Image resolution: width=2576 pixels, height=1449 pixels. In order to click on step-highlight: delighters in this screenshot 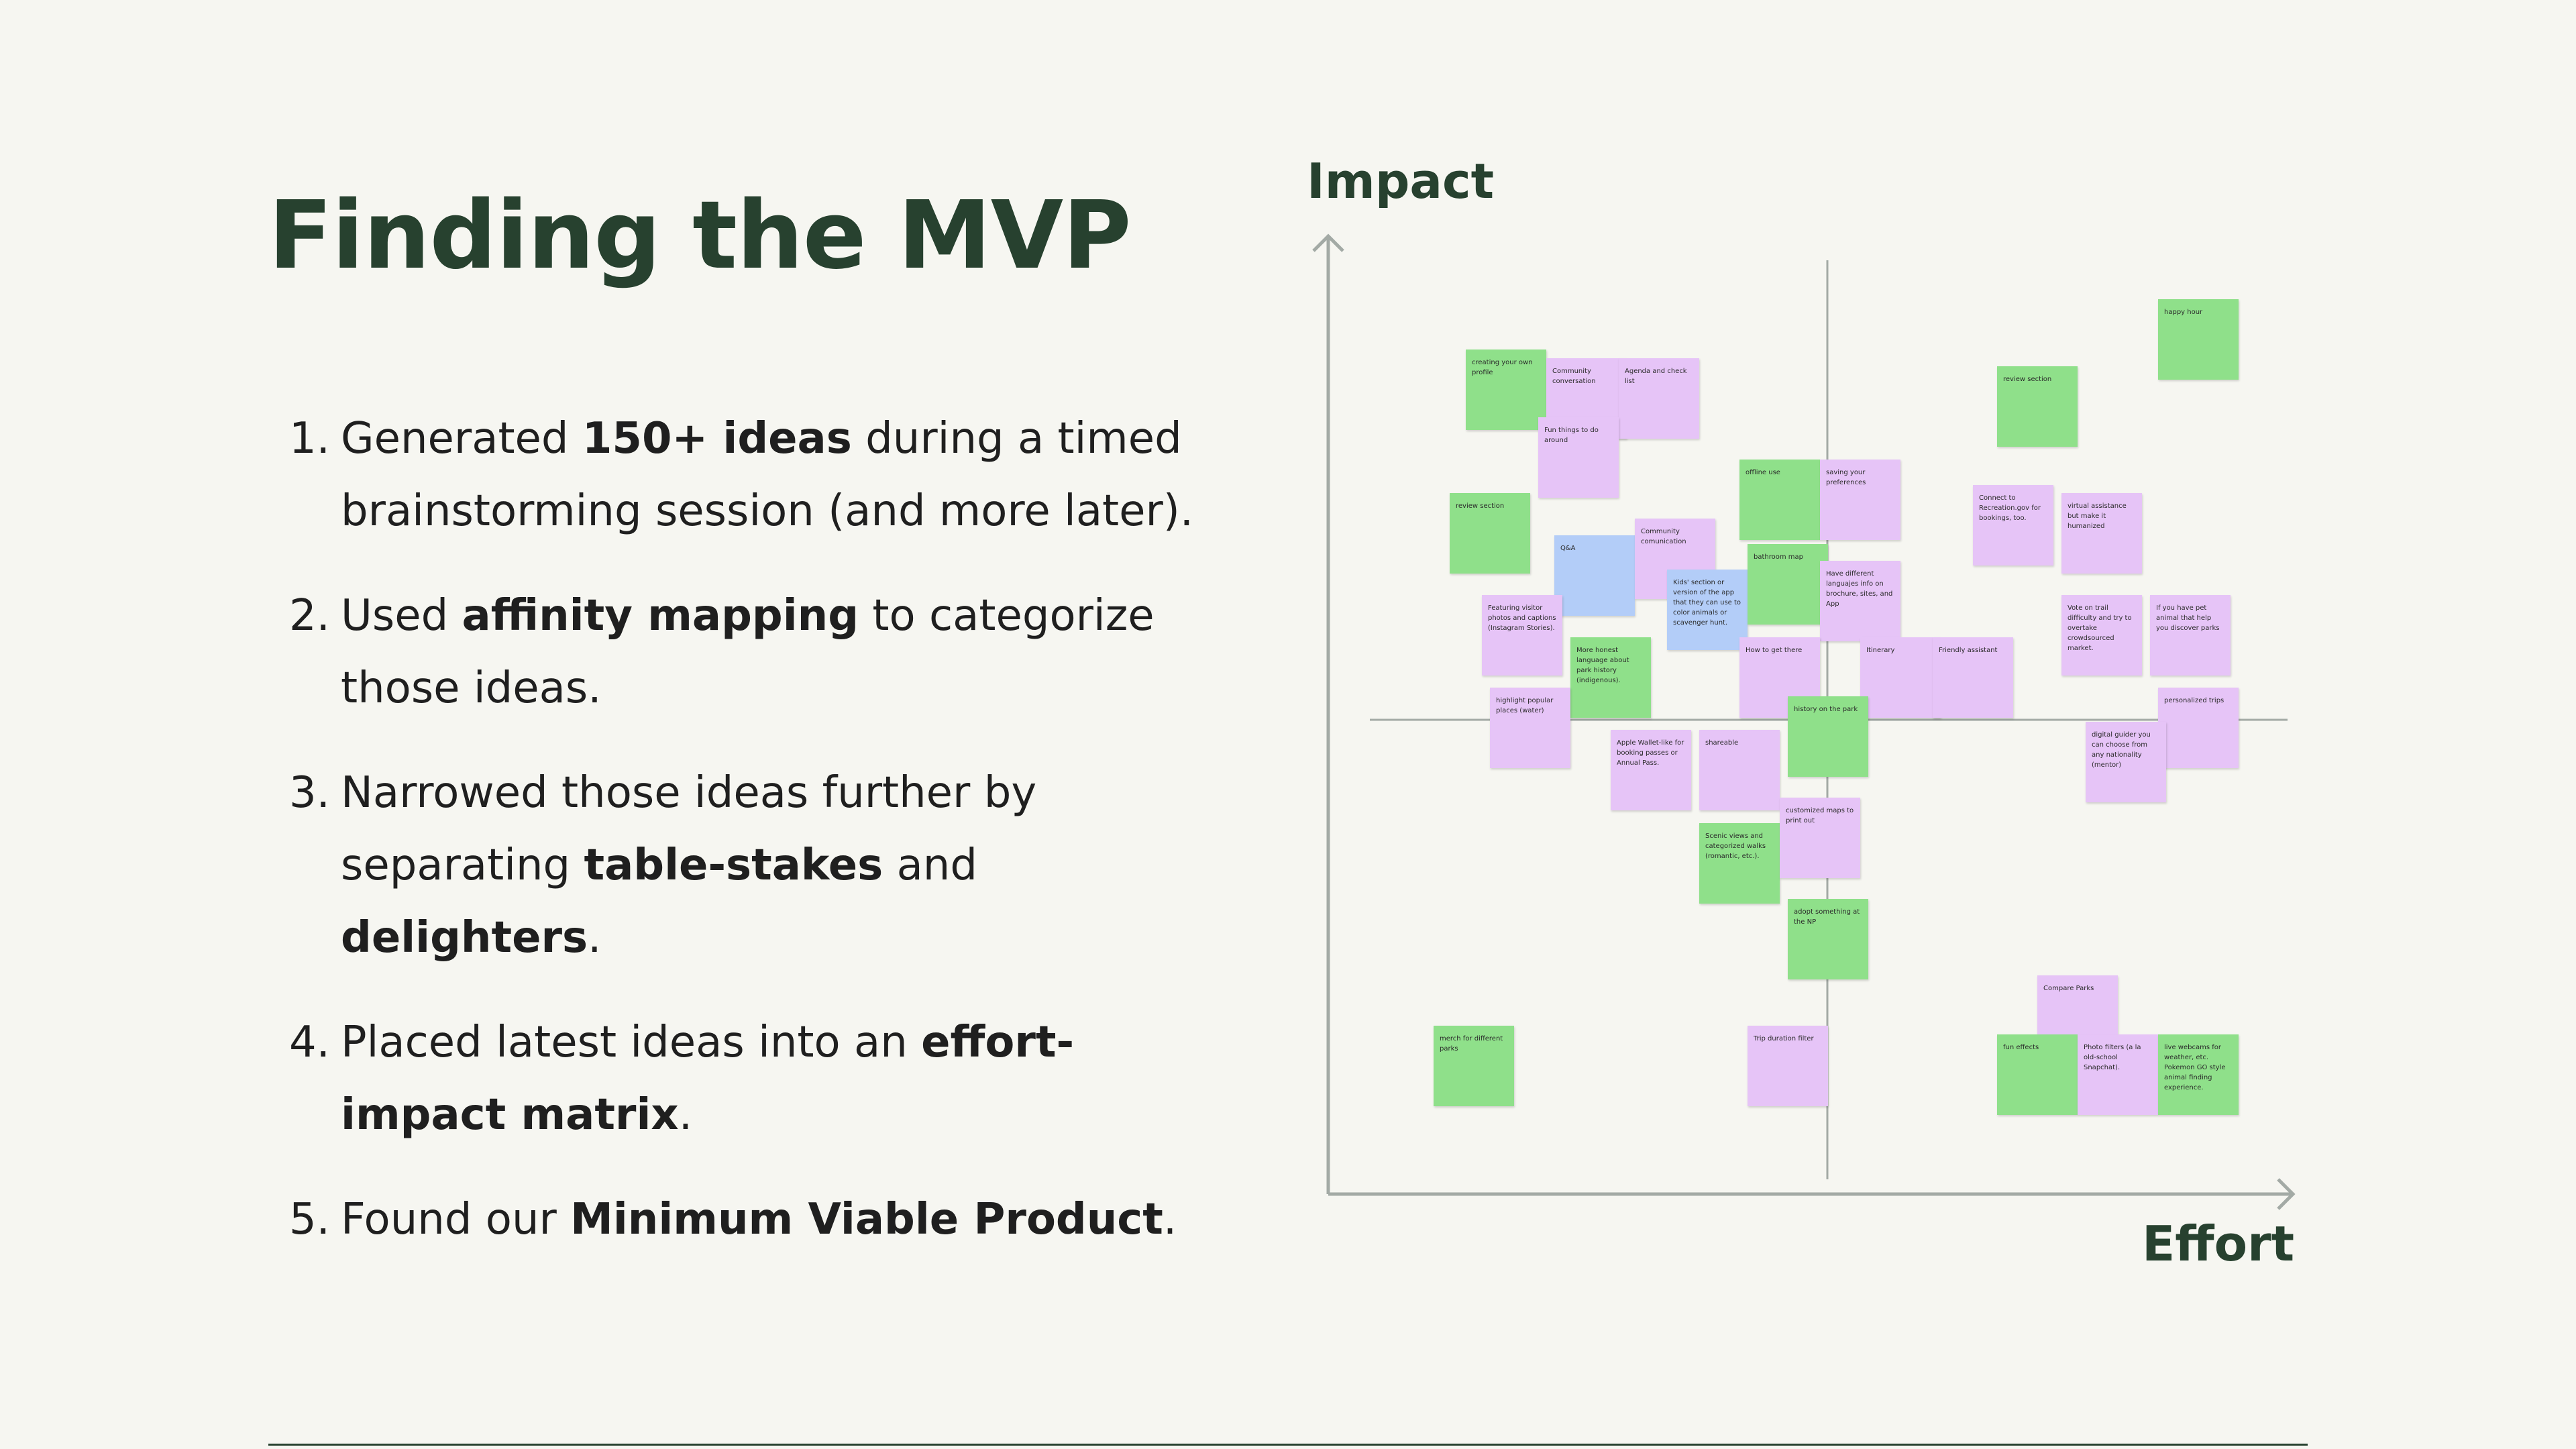, I will do `click(464, 938)`.